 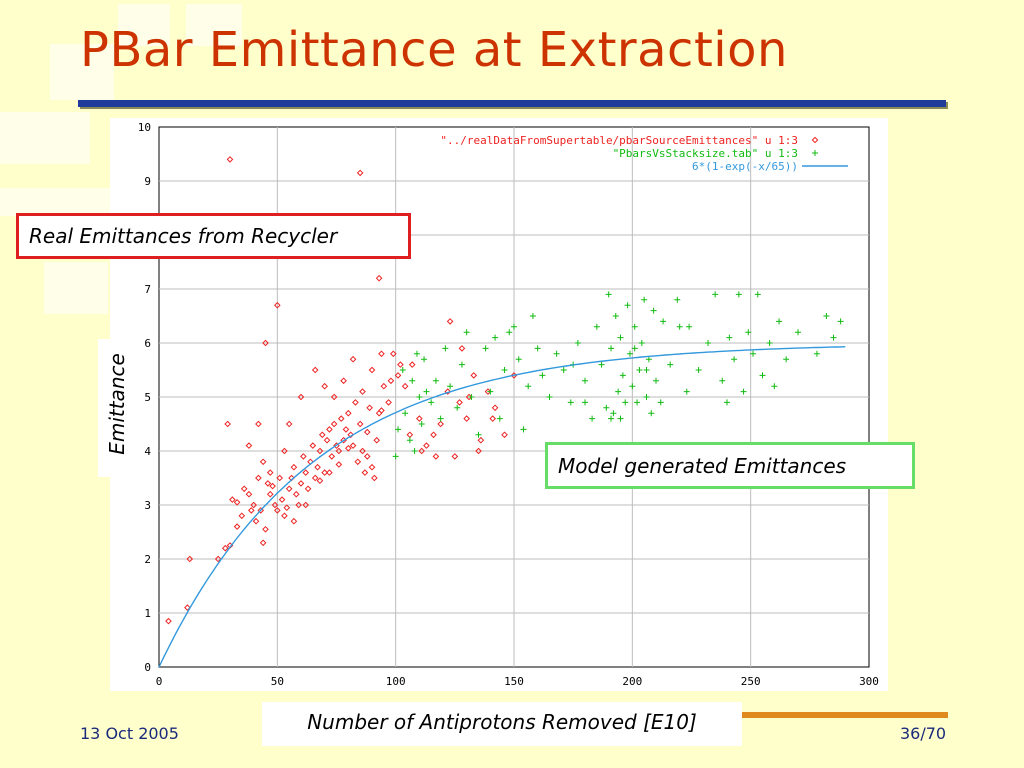 What do you see at coordinates (751, 681) in the screenshot?
I see `x-tick-label: 250` at bounding box center [751, 681].